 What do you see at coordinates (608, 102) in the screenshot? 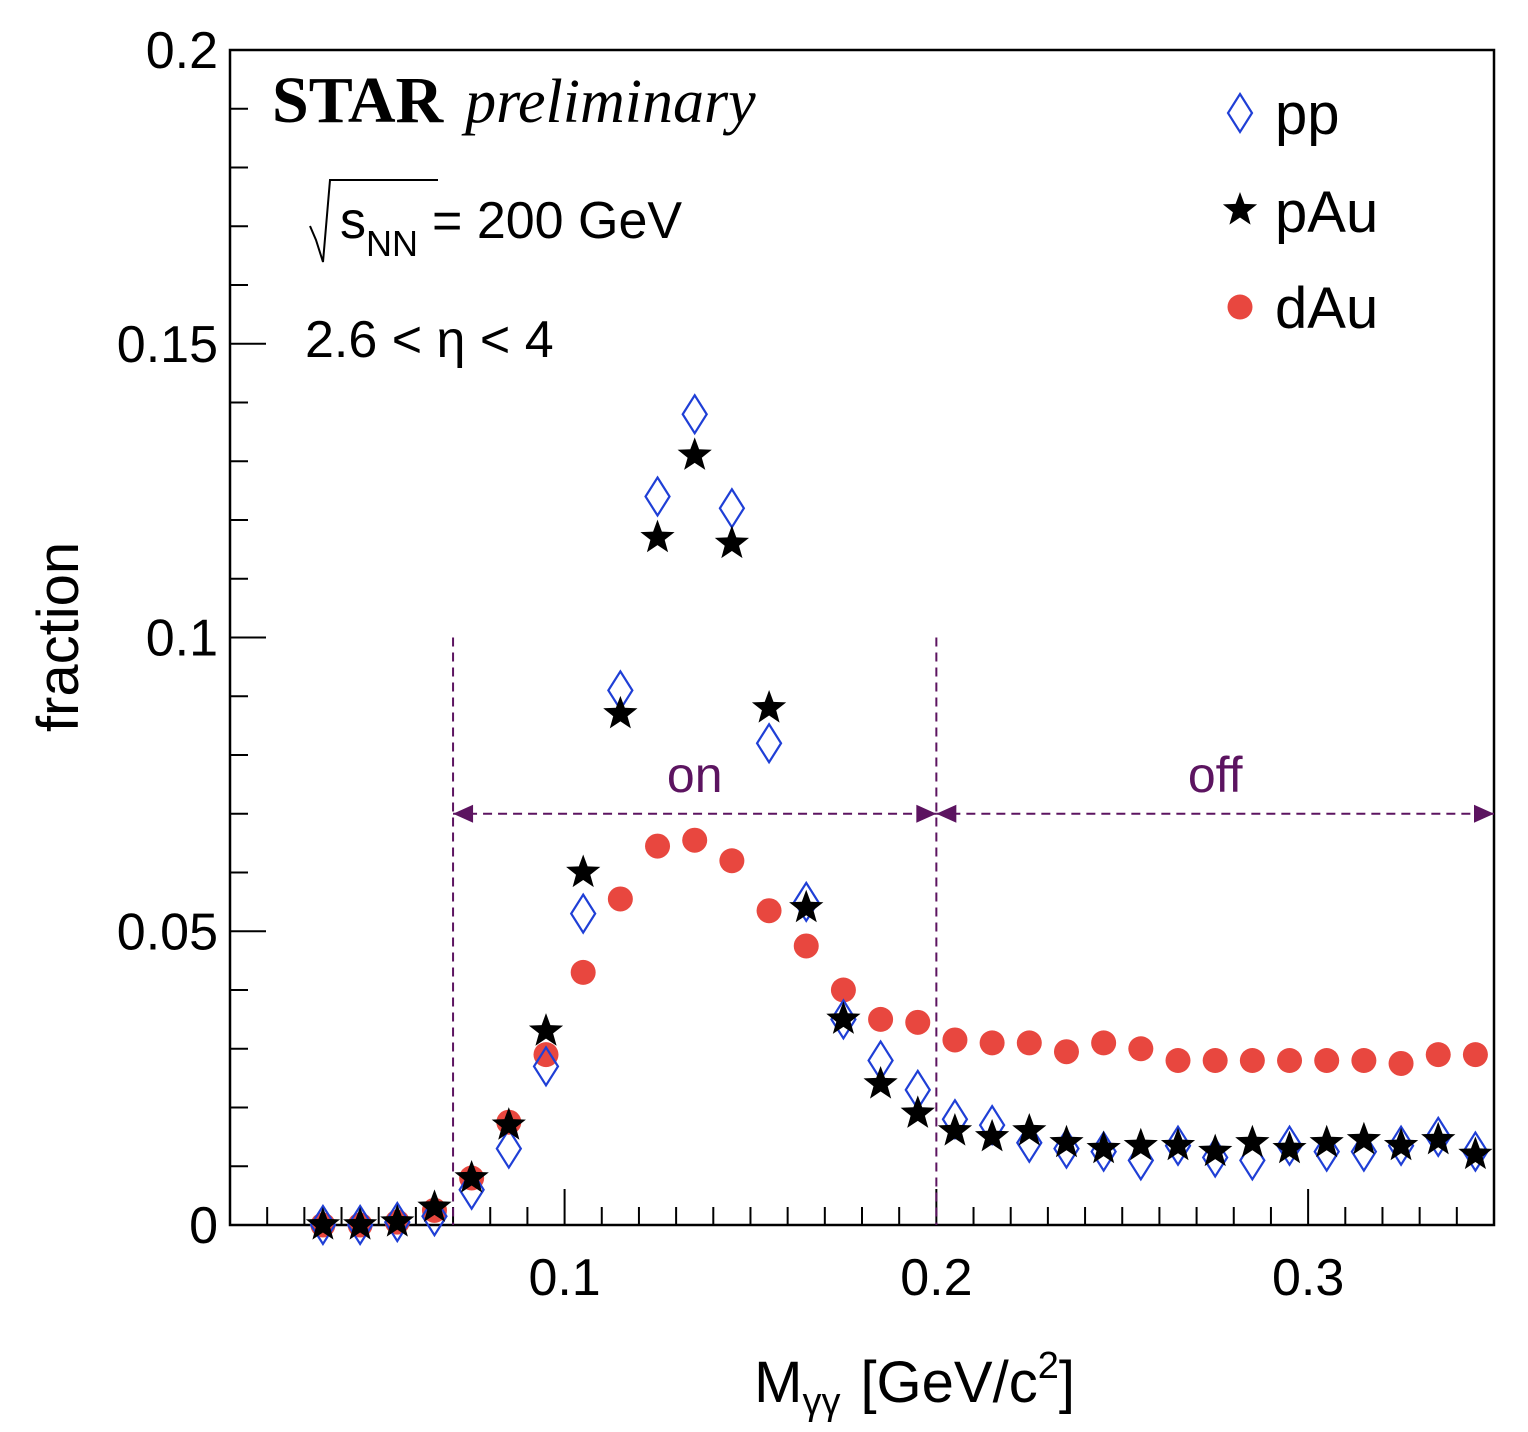
I see `preliminary-label: preliminary` at bounding box center [608, 102].